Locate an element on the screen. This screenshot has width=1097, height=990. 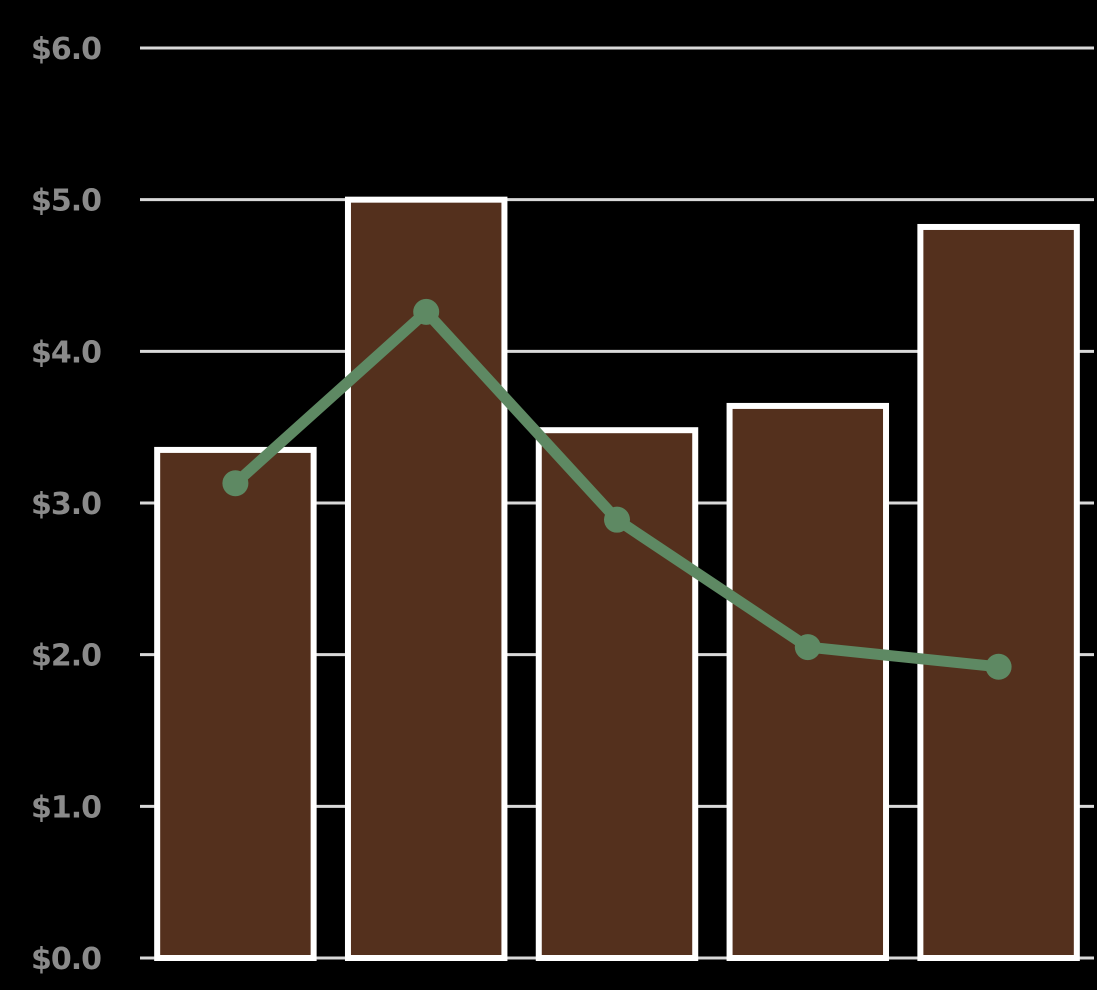
y-axis-tick-labels: $0.0 $1.0 $2.0 $3.0 $4.0 $5.0 $6.0 is located at coordinates (66, 504).